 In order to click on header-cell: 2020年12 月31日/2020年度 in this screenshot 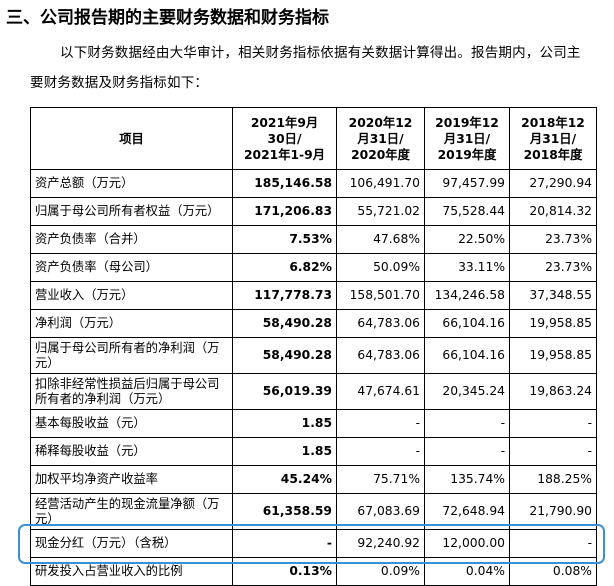, I will do `click(380, 138)`.